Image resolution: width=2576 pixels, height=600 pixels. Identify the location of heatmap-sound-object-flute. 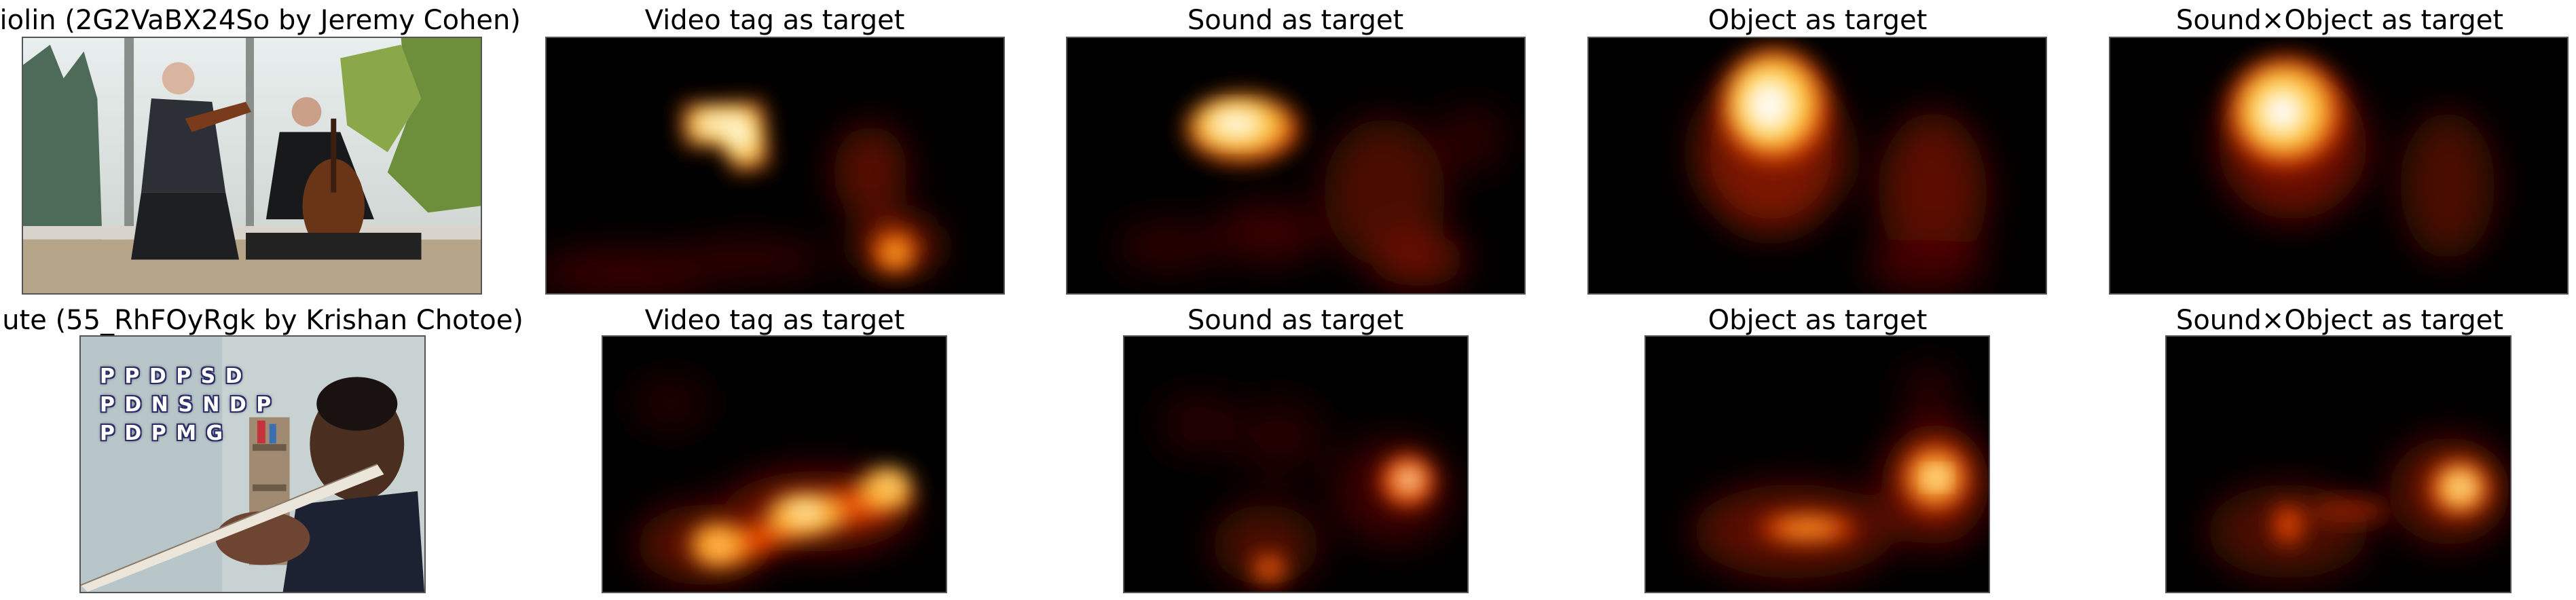
(2338, 464).